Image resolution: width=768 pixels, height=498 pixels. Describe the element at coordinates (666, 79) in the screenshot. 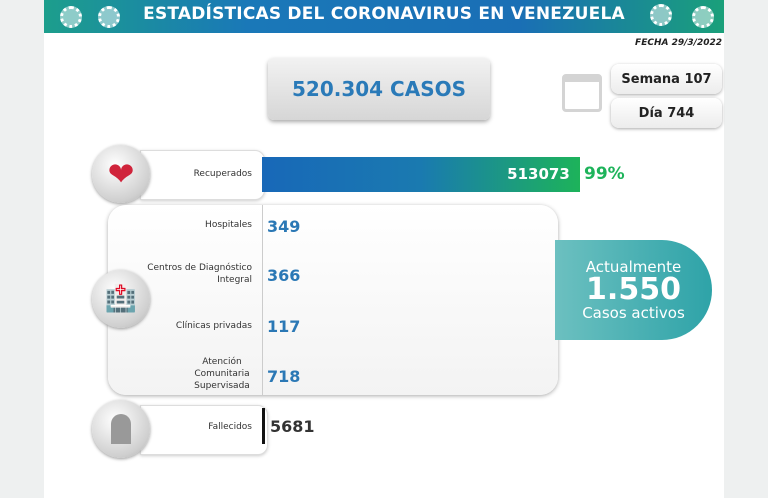

I see `week-badge: Semana 107` at that location.